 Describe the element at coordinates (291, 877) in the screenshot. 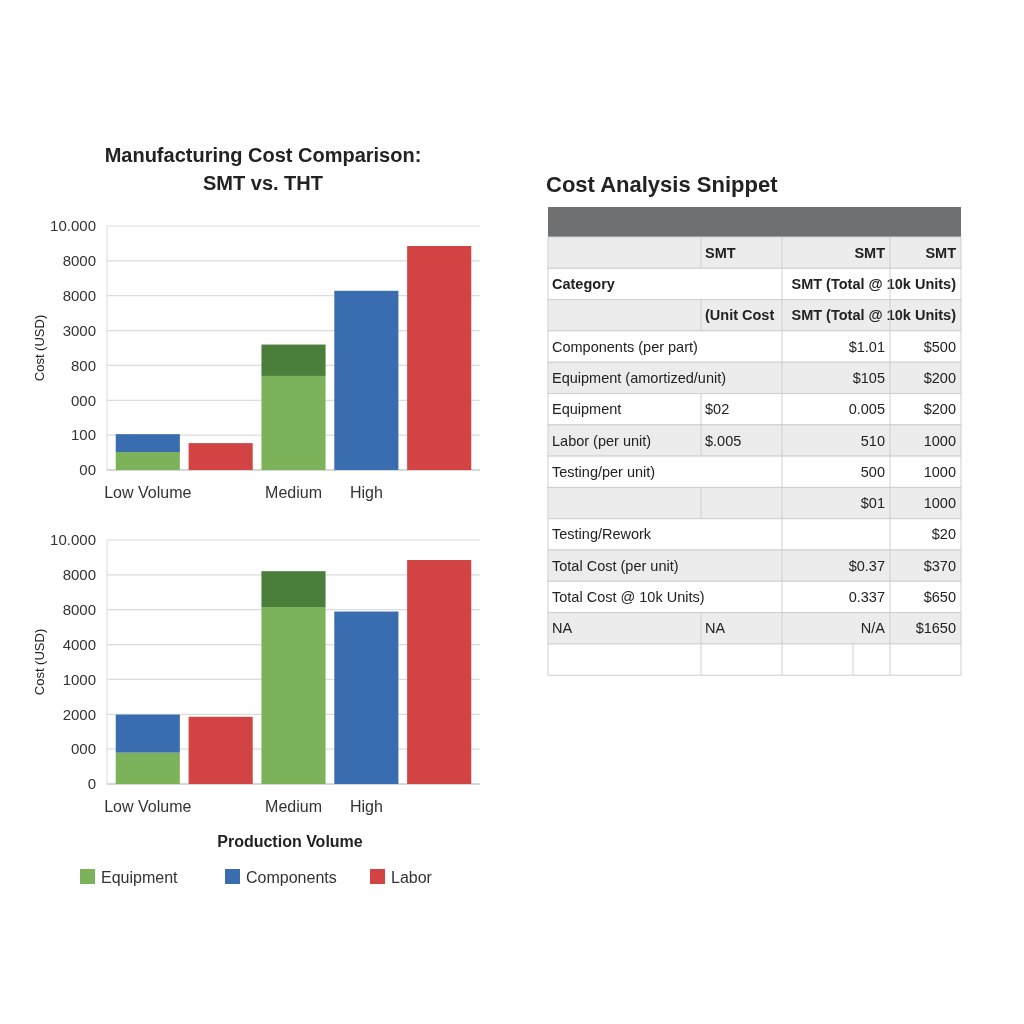

I see `legend-label: Components` at that location.